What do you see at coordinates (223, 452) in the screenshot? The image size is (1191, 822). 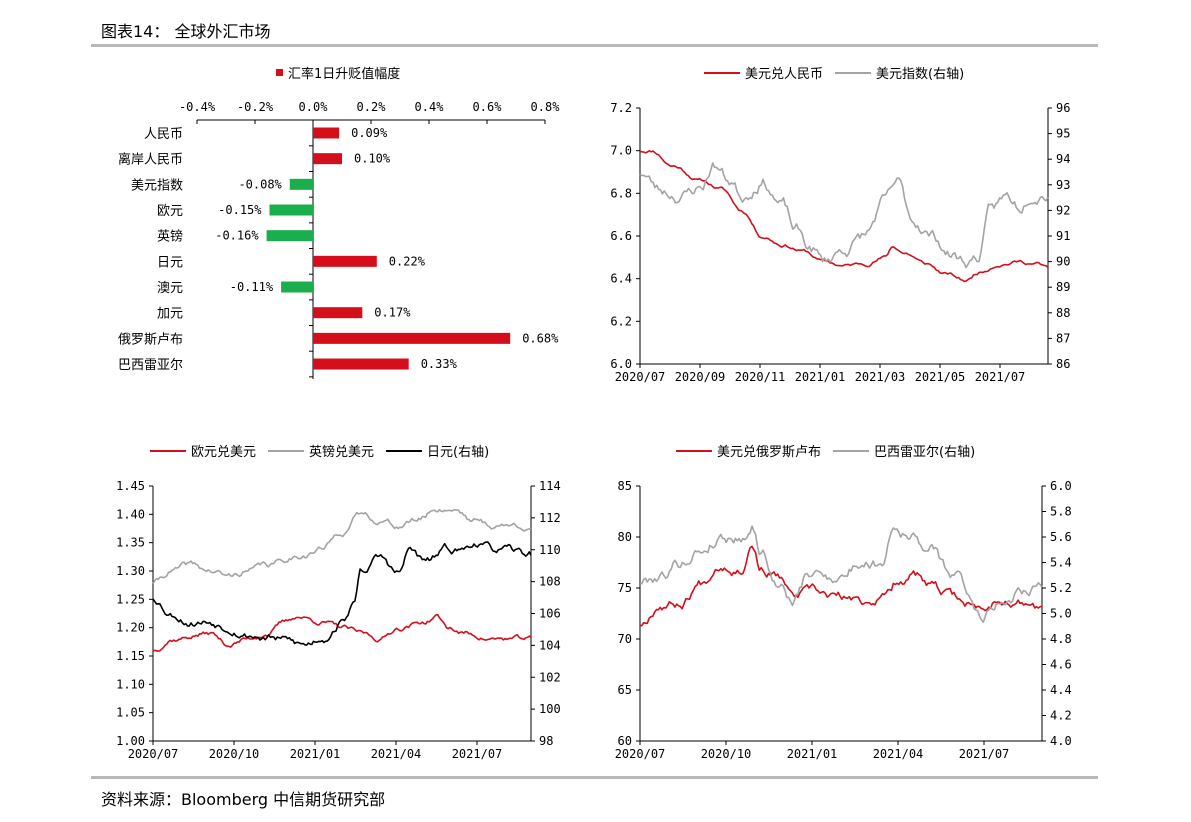 I see `legend-label: 欧元兑美元` at bounding box center [223, 452].